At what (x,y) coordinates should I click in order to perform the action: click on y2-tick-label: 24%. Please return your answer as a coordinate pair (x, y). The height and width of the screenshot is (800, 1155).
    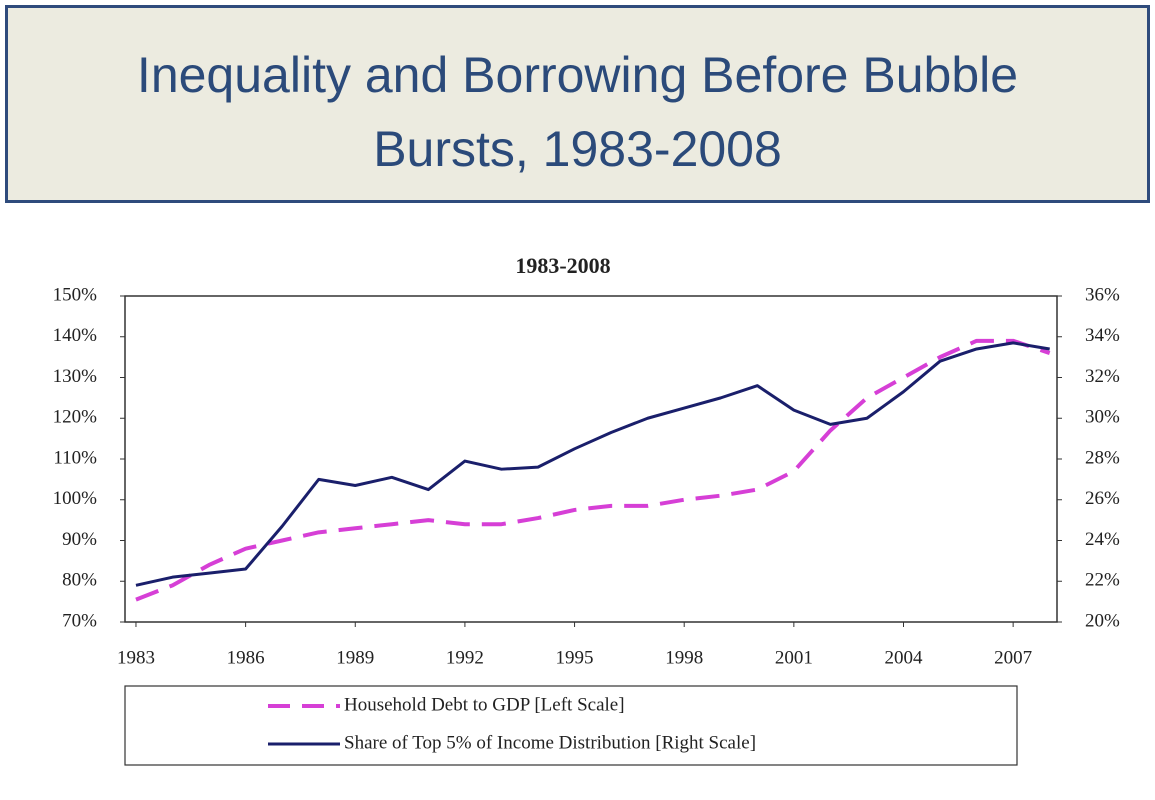
    Looking at the image, I should click on (1102, 539).